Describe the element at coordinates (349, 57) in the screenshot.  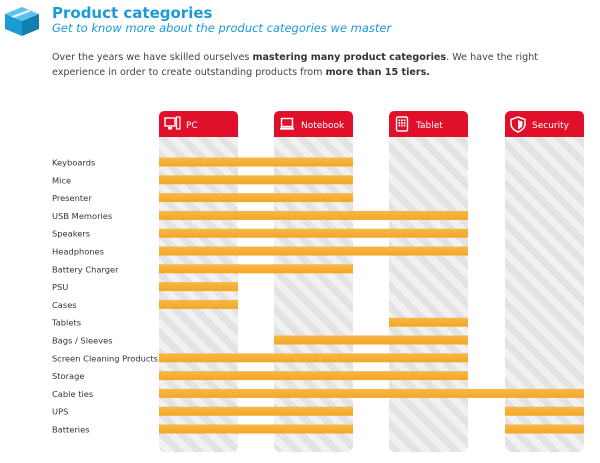
I see `intro-highlight: mastering many product categories` at that location.